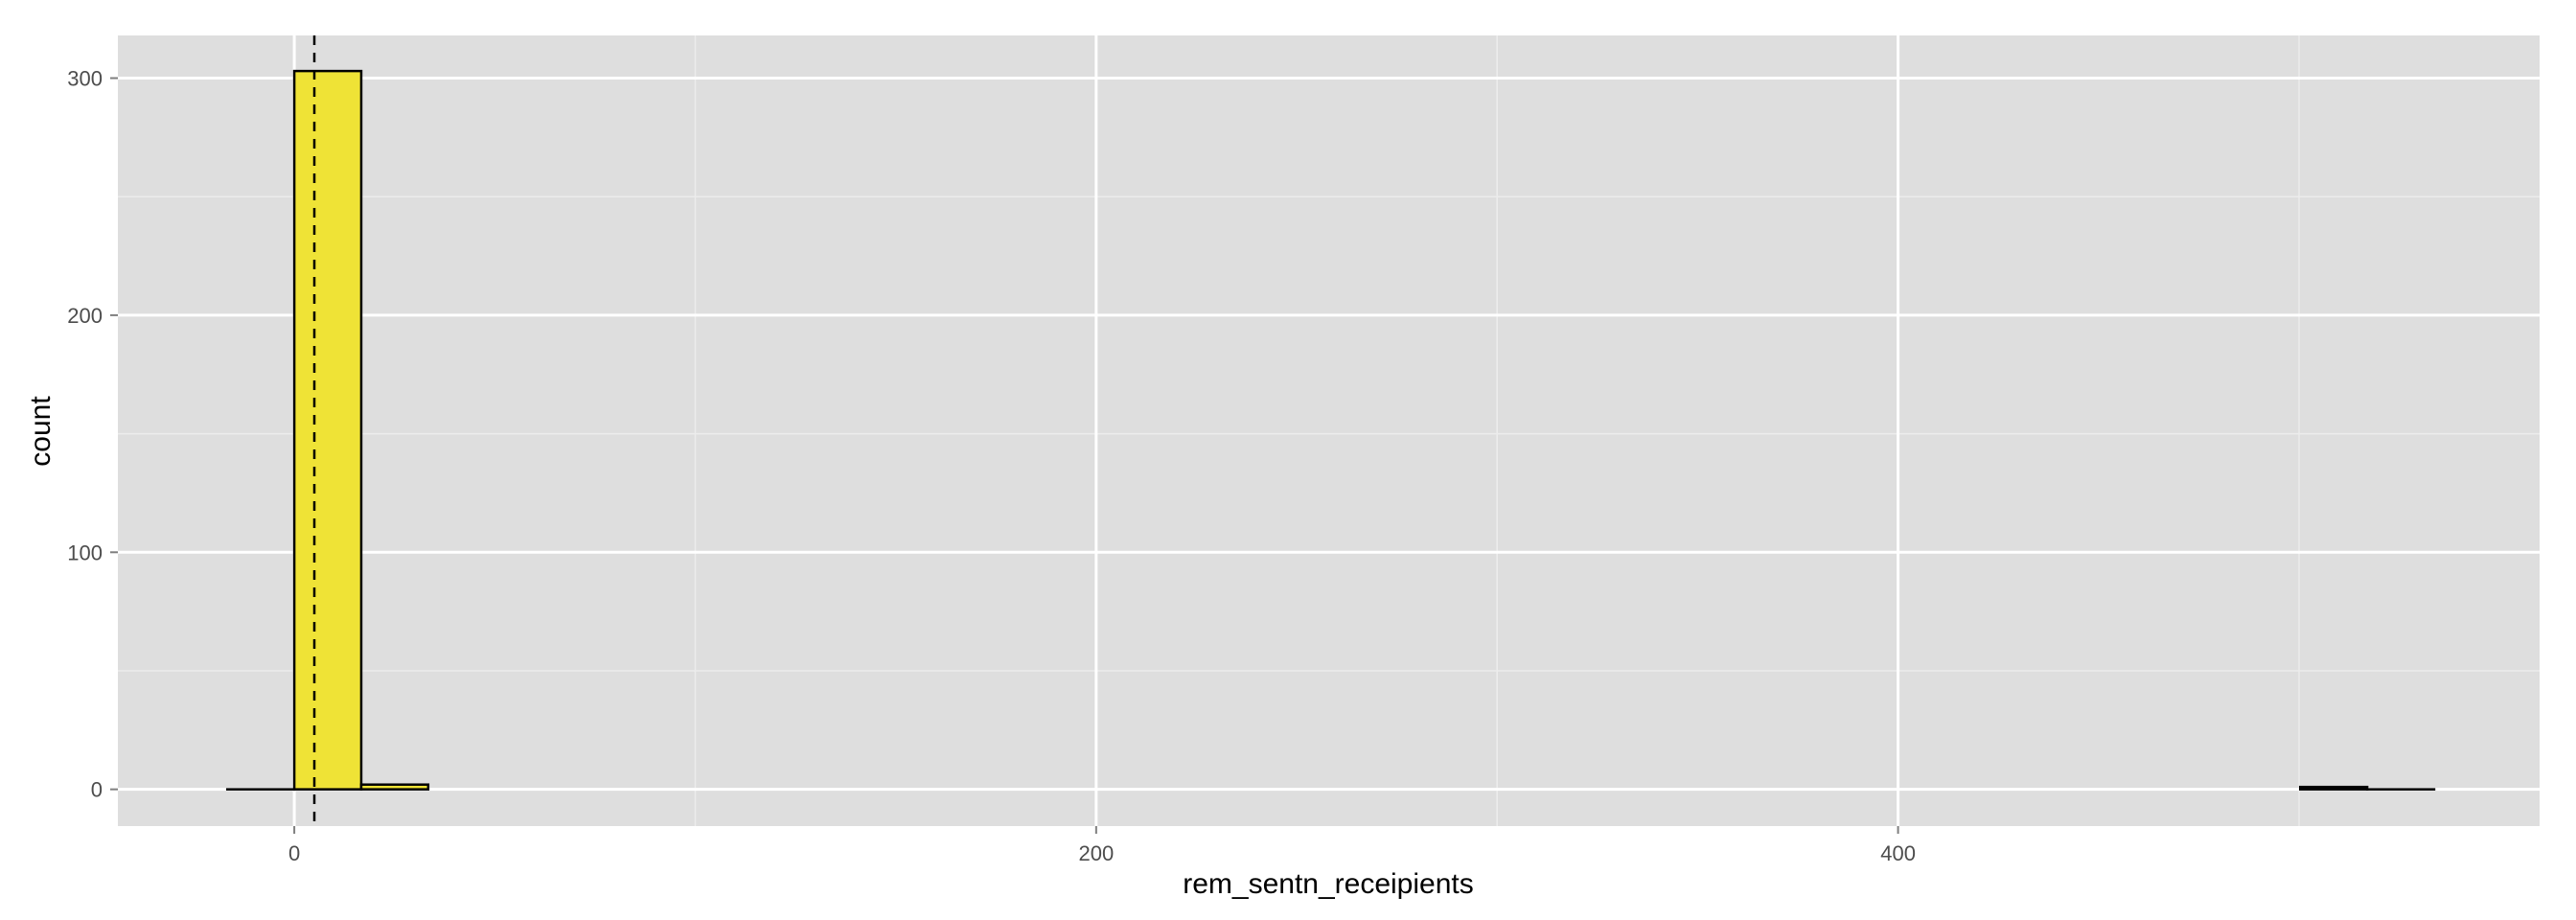  I want to click on y-tick-label: 100, so click(85, 552).